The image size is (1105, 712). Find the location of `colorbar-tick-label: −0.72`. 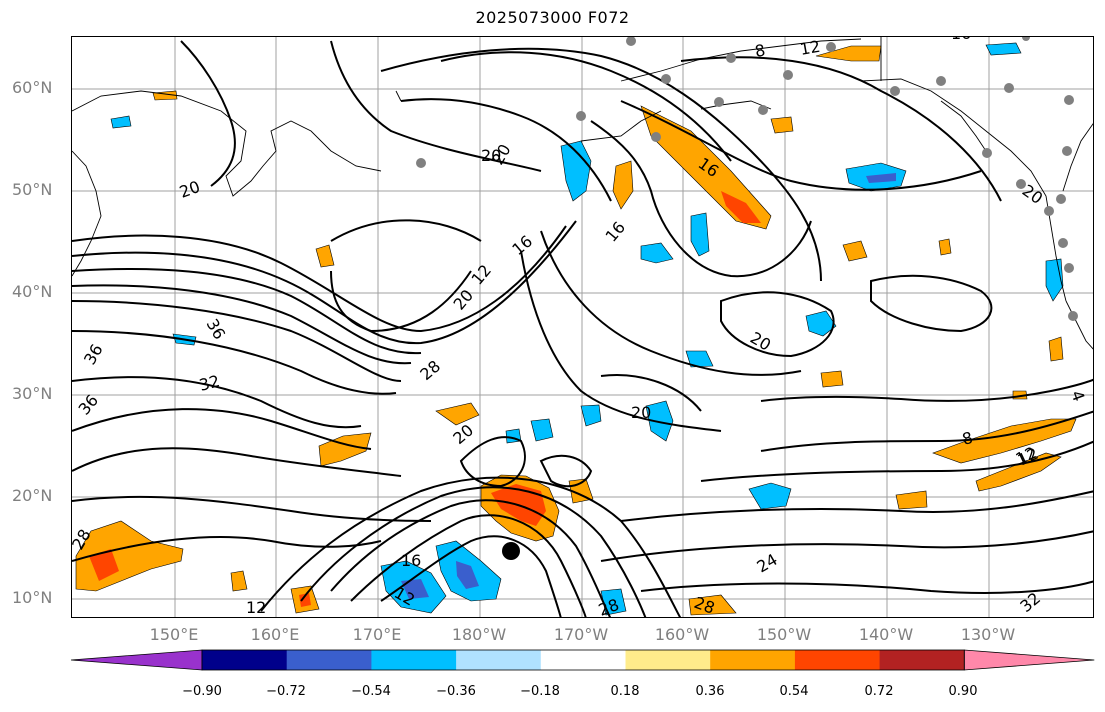

colorbar-tick-label: −0.72 is located at coordinates (286, 691).